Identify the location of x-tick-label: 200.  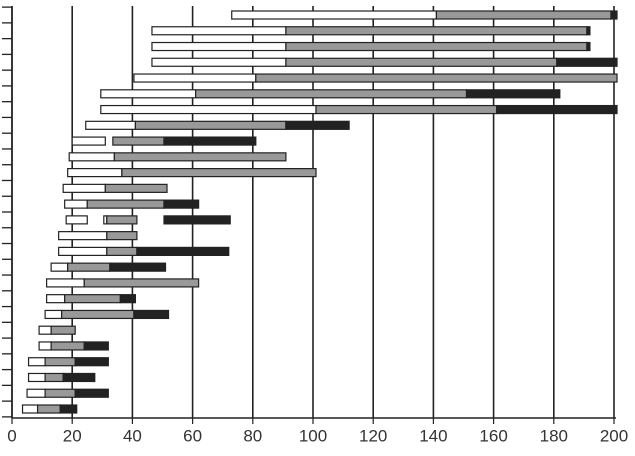
(614, 435).